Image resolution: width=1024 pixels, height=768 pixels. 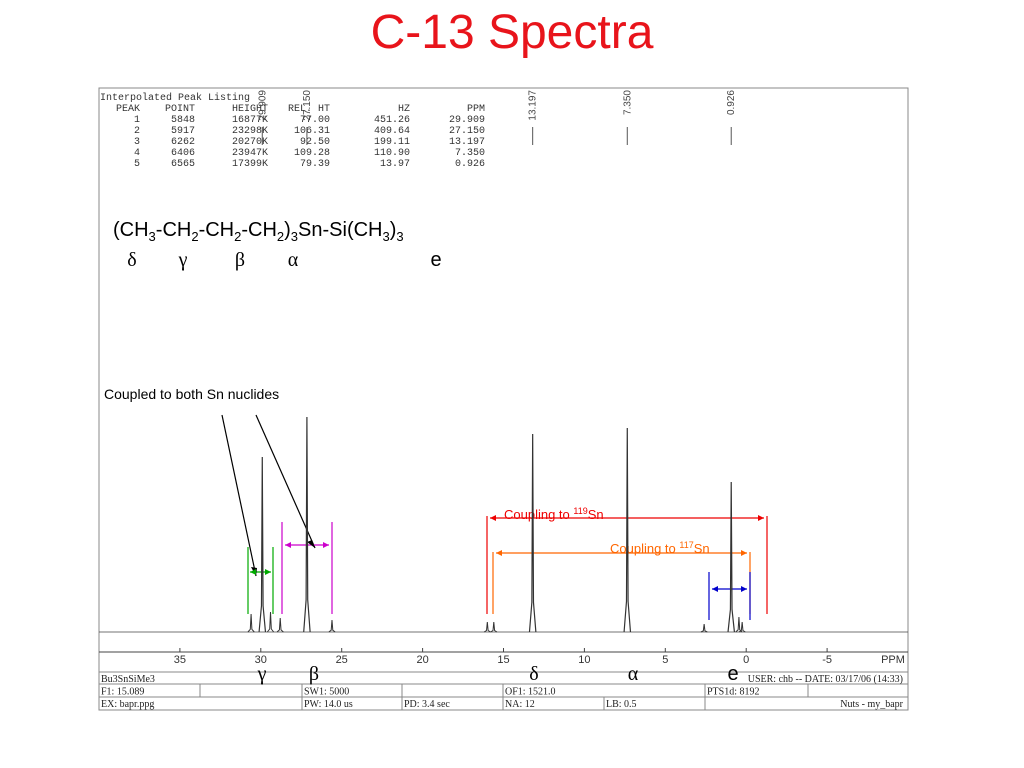 What do you see at coordinates (633, 674) in the screenshot?
I see `peak-assignment: α` at bounding box center [633, 674].